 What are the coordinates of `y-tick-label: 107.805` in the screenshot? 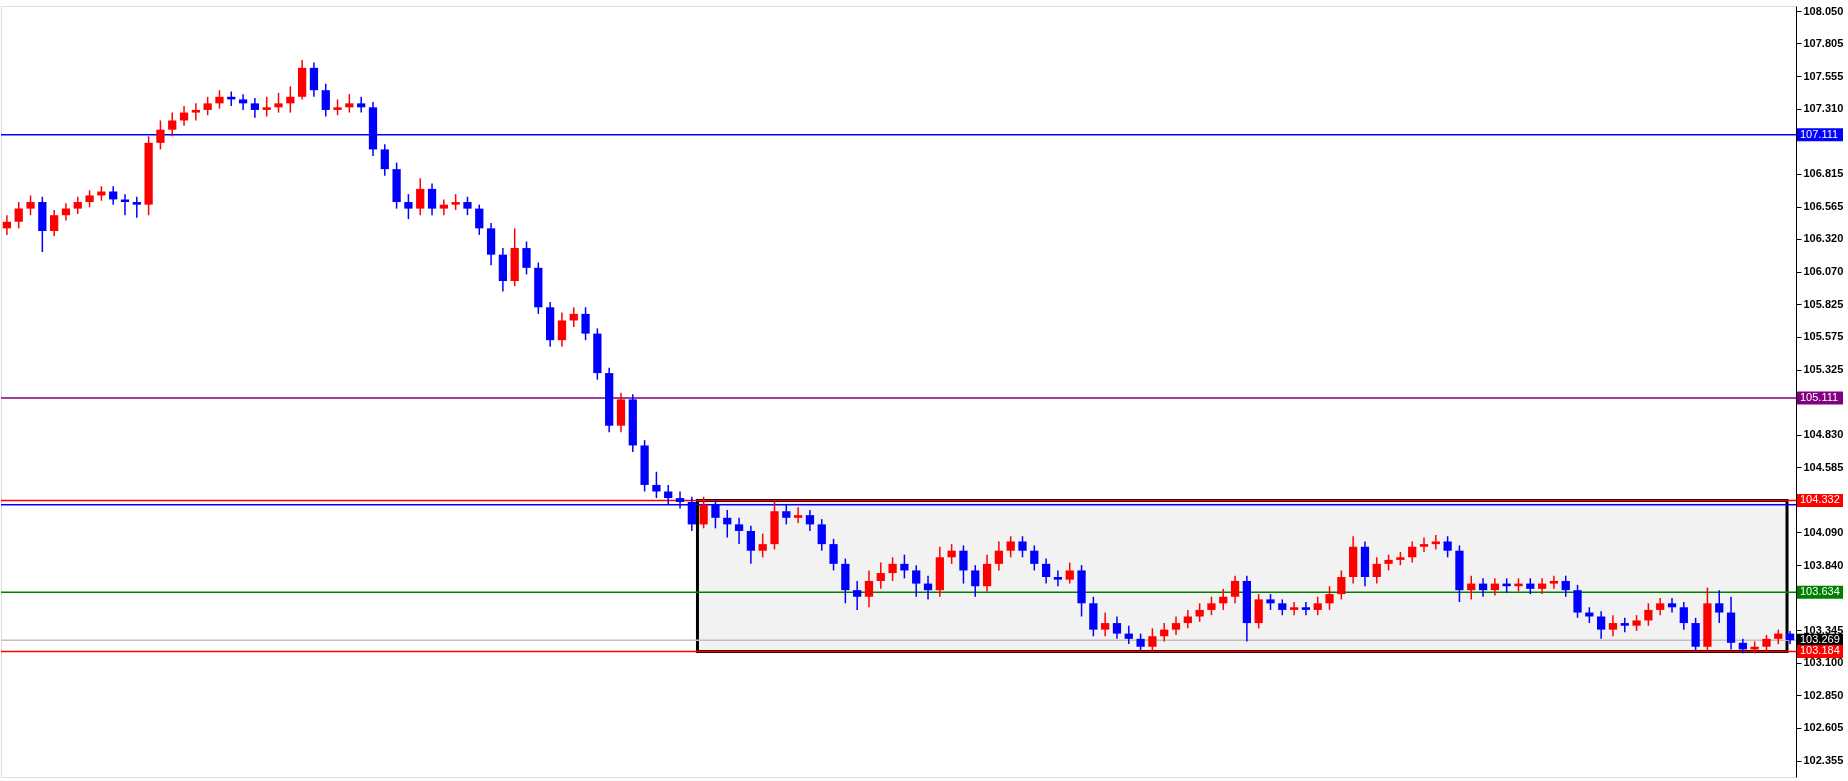 It's located at (1823, 43).